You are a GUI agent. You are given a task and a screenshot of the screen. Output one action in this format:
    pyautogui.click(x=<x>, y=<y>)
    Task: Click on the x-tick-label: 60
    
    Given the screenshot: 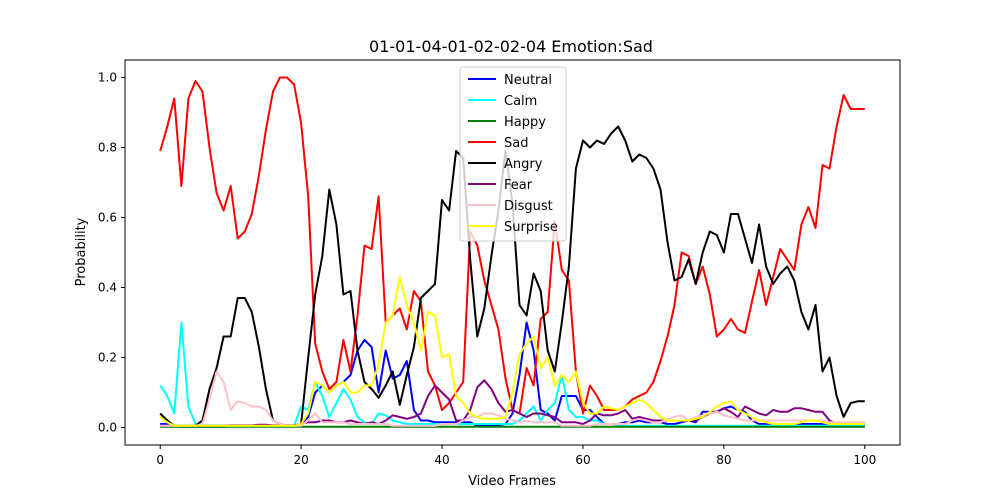 What is the action you would take?
    pyautogui.click(x=582, y=460)
    